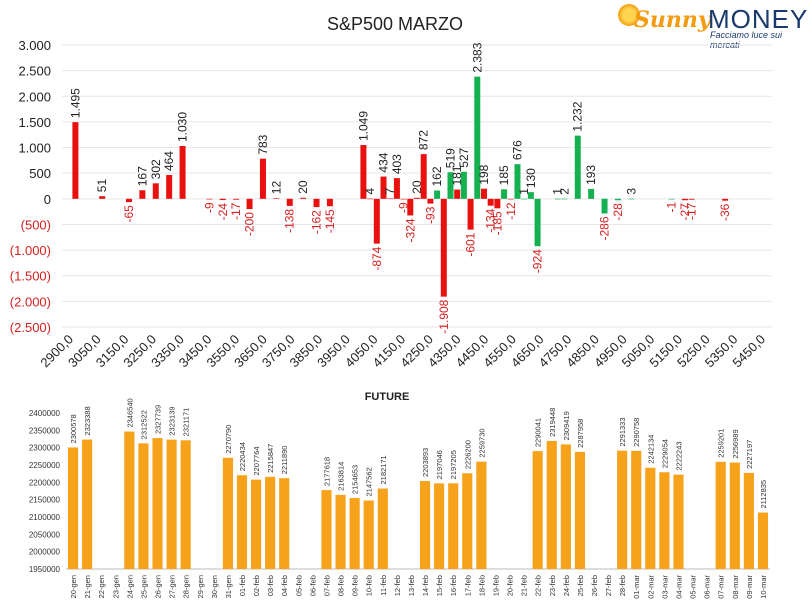 The image size is (812, 611). I want to click on x-tick-label: 01-mar, so click(636, 587).